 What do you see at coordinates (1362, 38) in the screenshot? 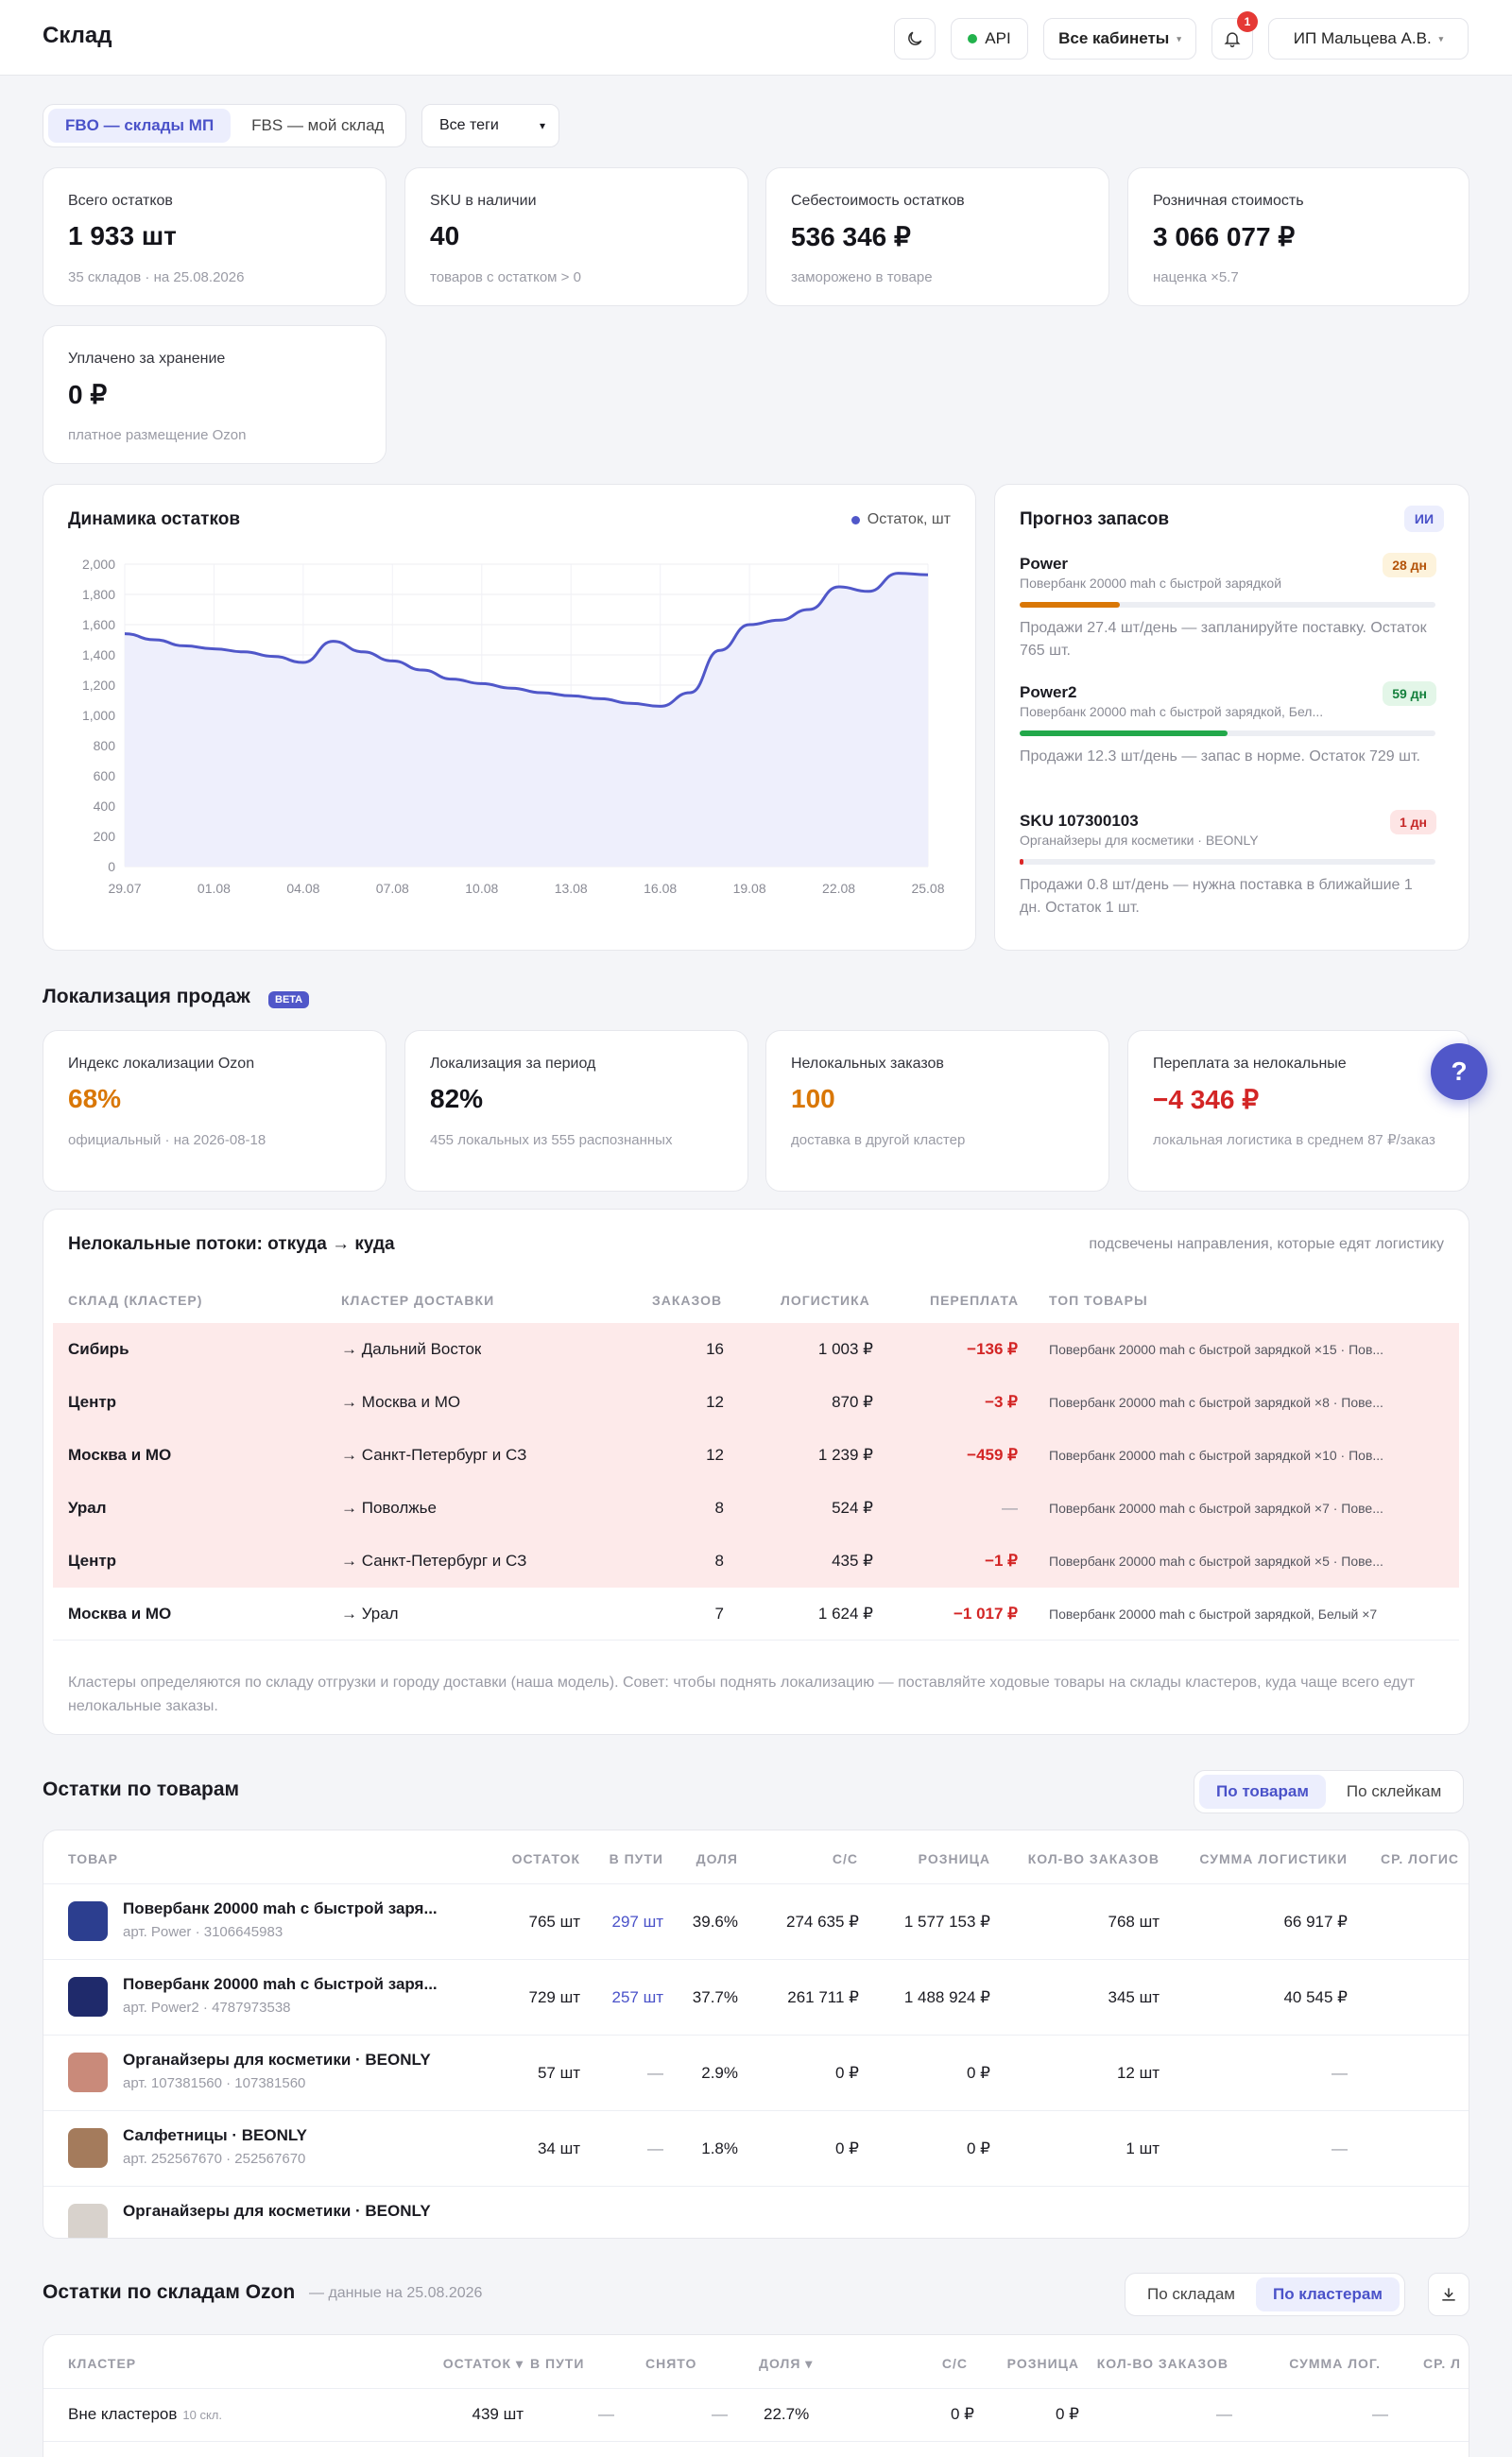
I see `user-label: ИП Мальцева А.В.` at bounding box center [1362, 38].